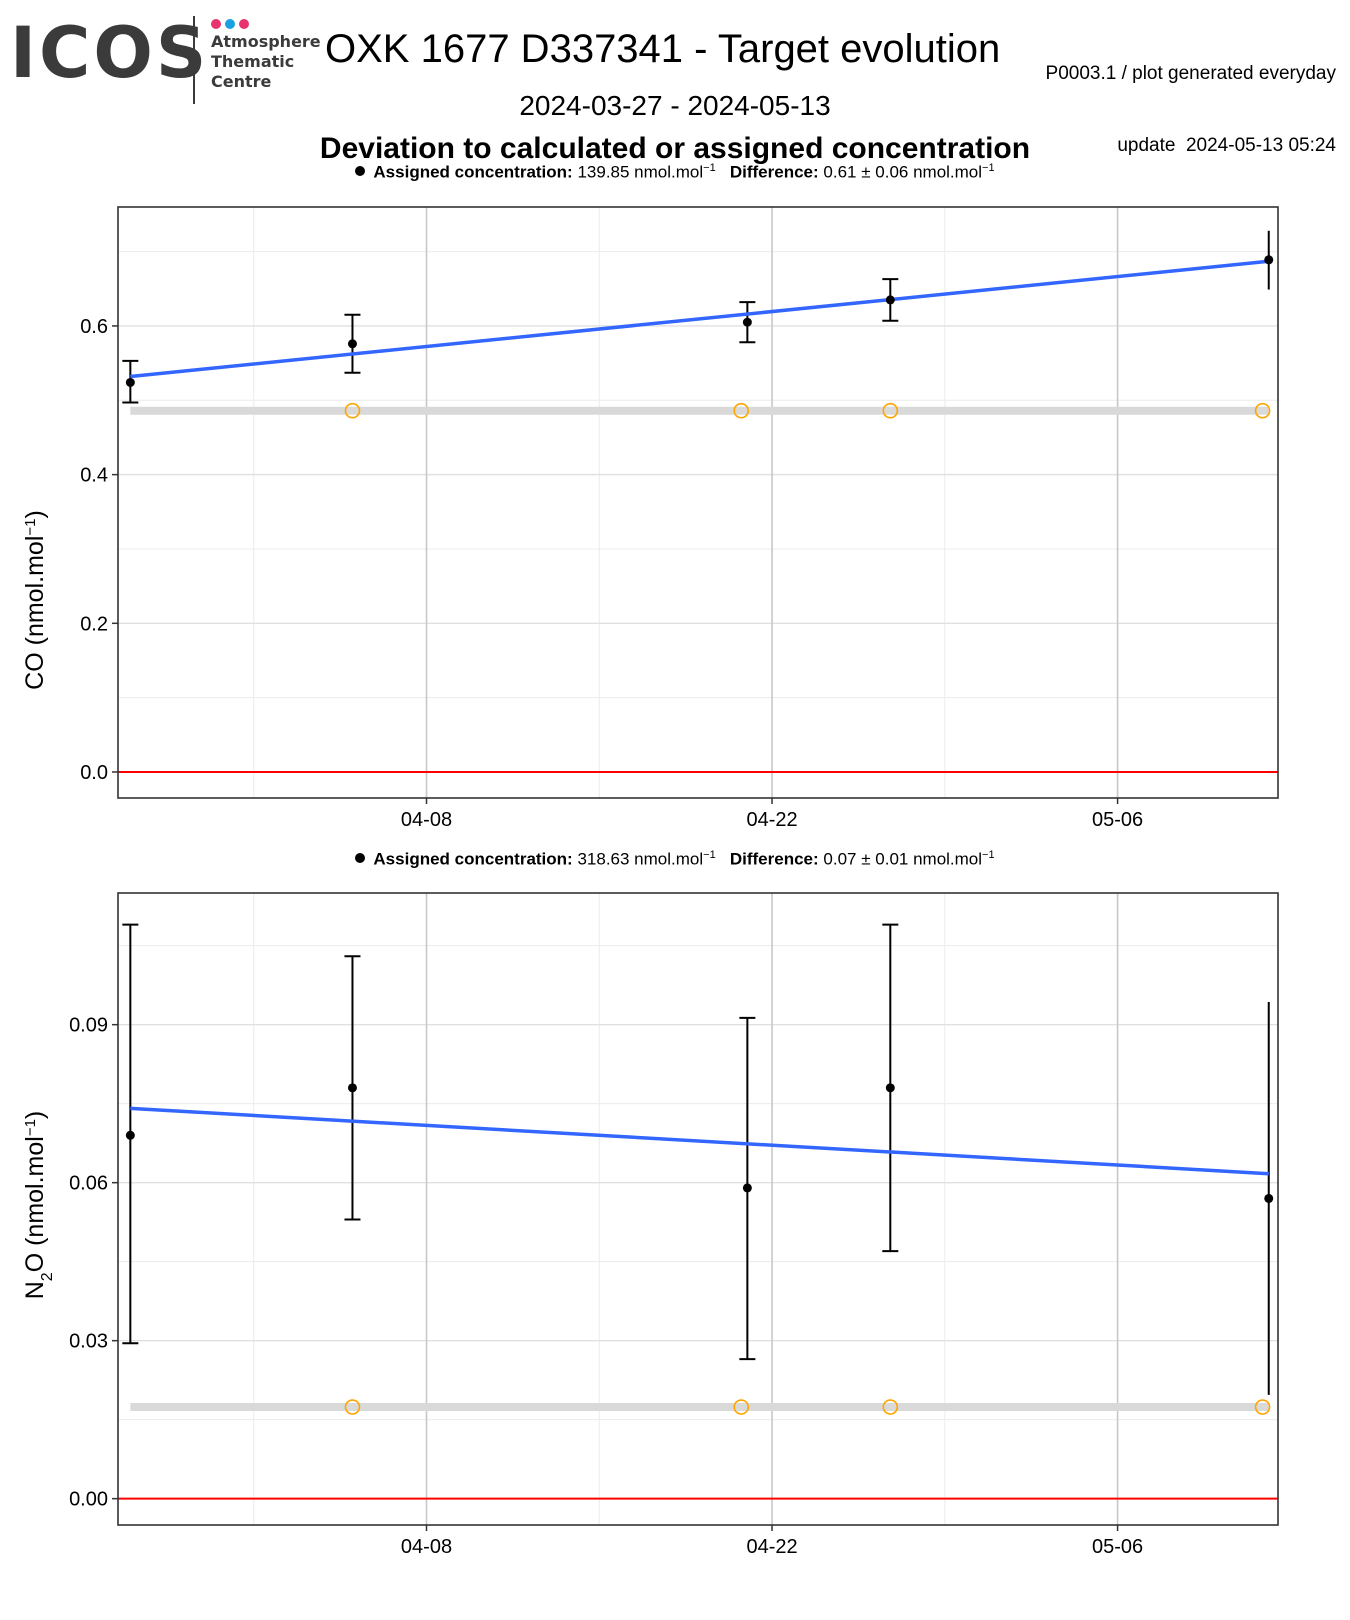  I want to click on n2o-ylabel-main: N, so click(35, 1290).